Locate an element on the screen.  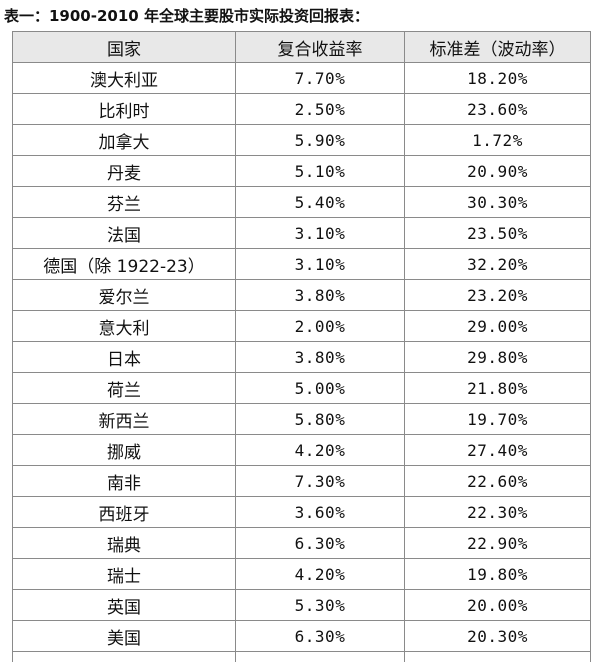
table-row: 意大利 2.00% 29.00% is located at coordinates (301, 326).